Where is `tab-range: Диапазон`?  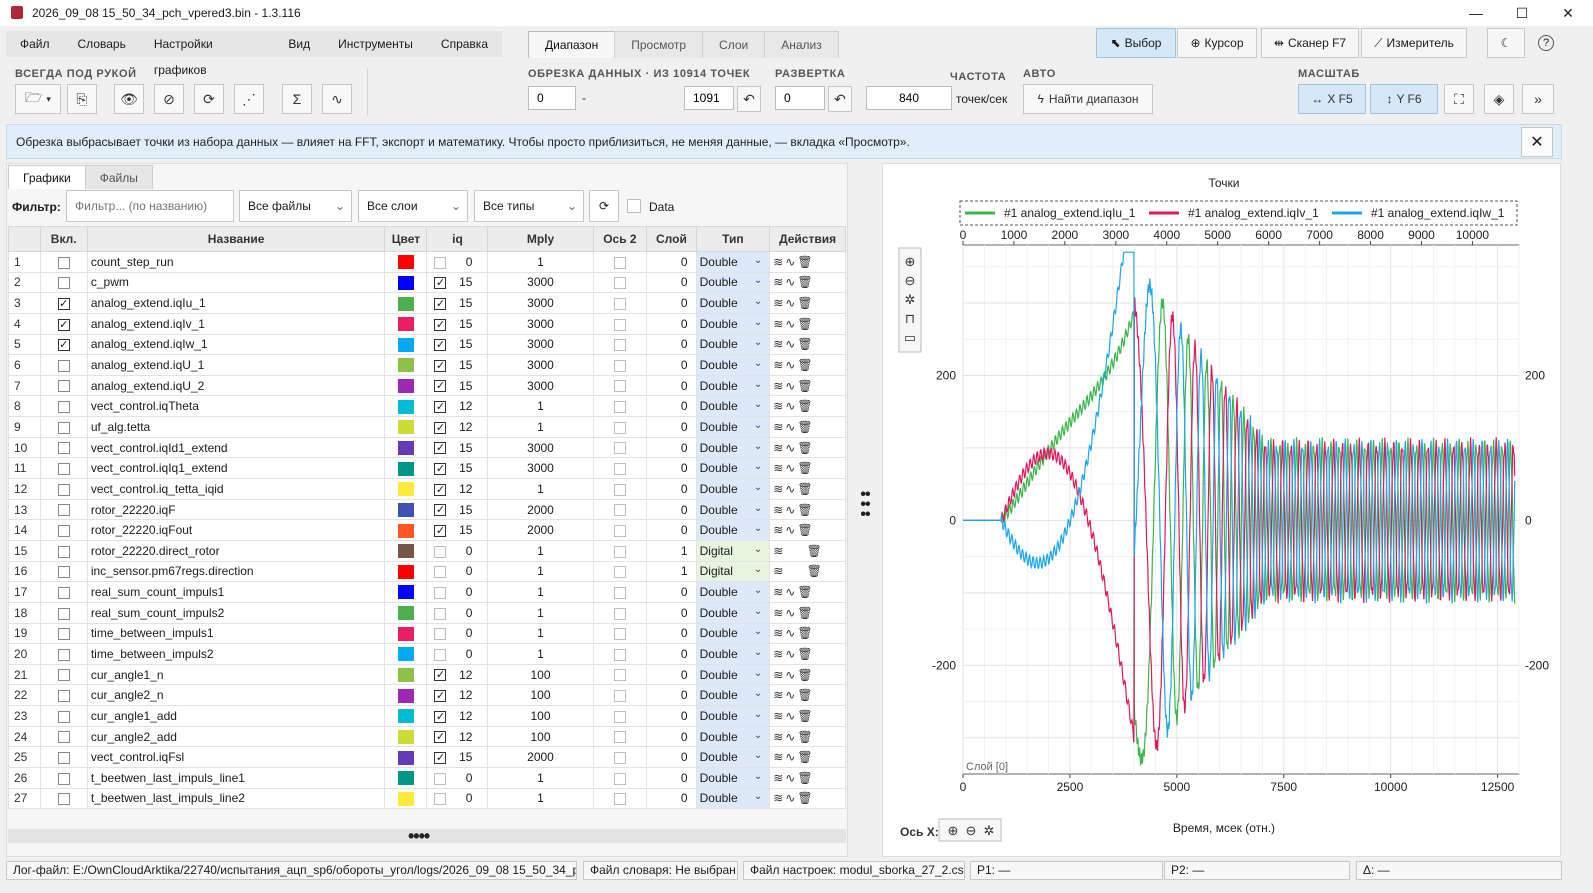
tab-range: Диапазон is located at coordinates (572, 44).